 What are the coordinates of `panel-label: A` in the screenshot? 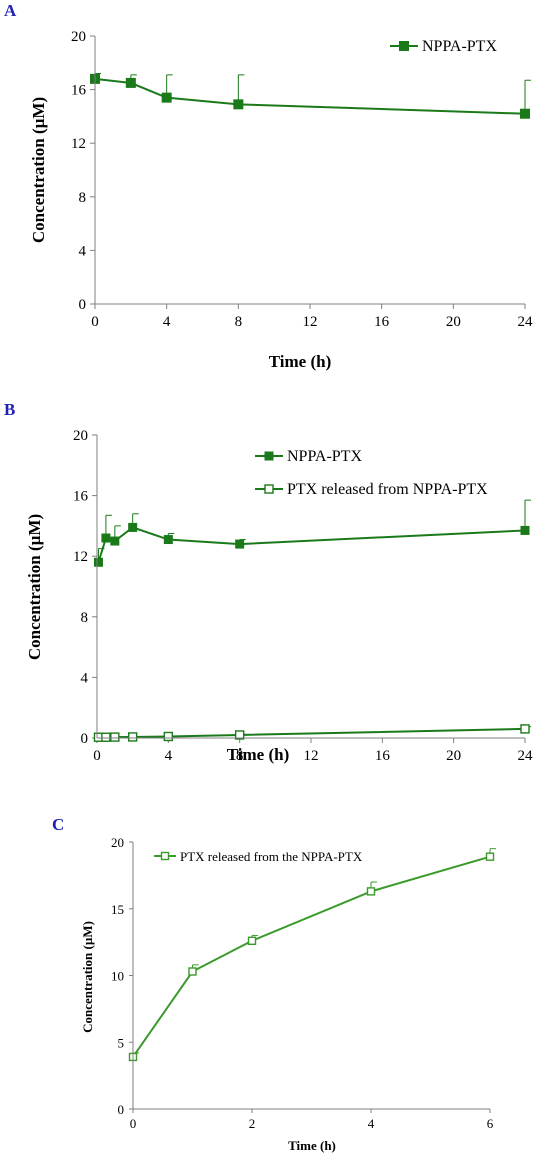 It's located at (10, 10).